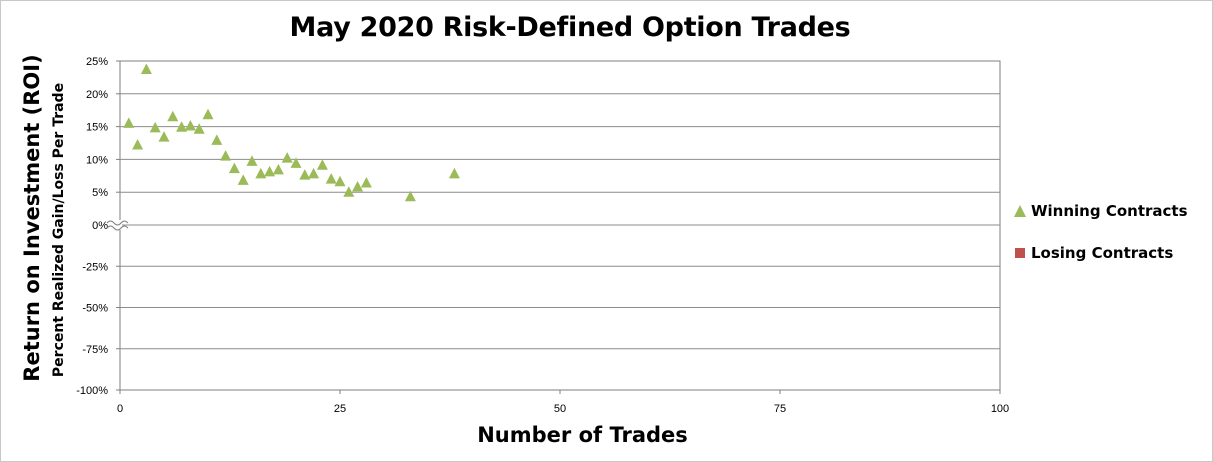  I want to click on legend: Winning Contracts Losing Contracts, so click(1108, 242).